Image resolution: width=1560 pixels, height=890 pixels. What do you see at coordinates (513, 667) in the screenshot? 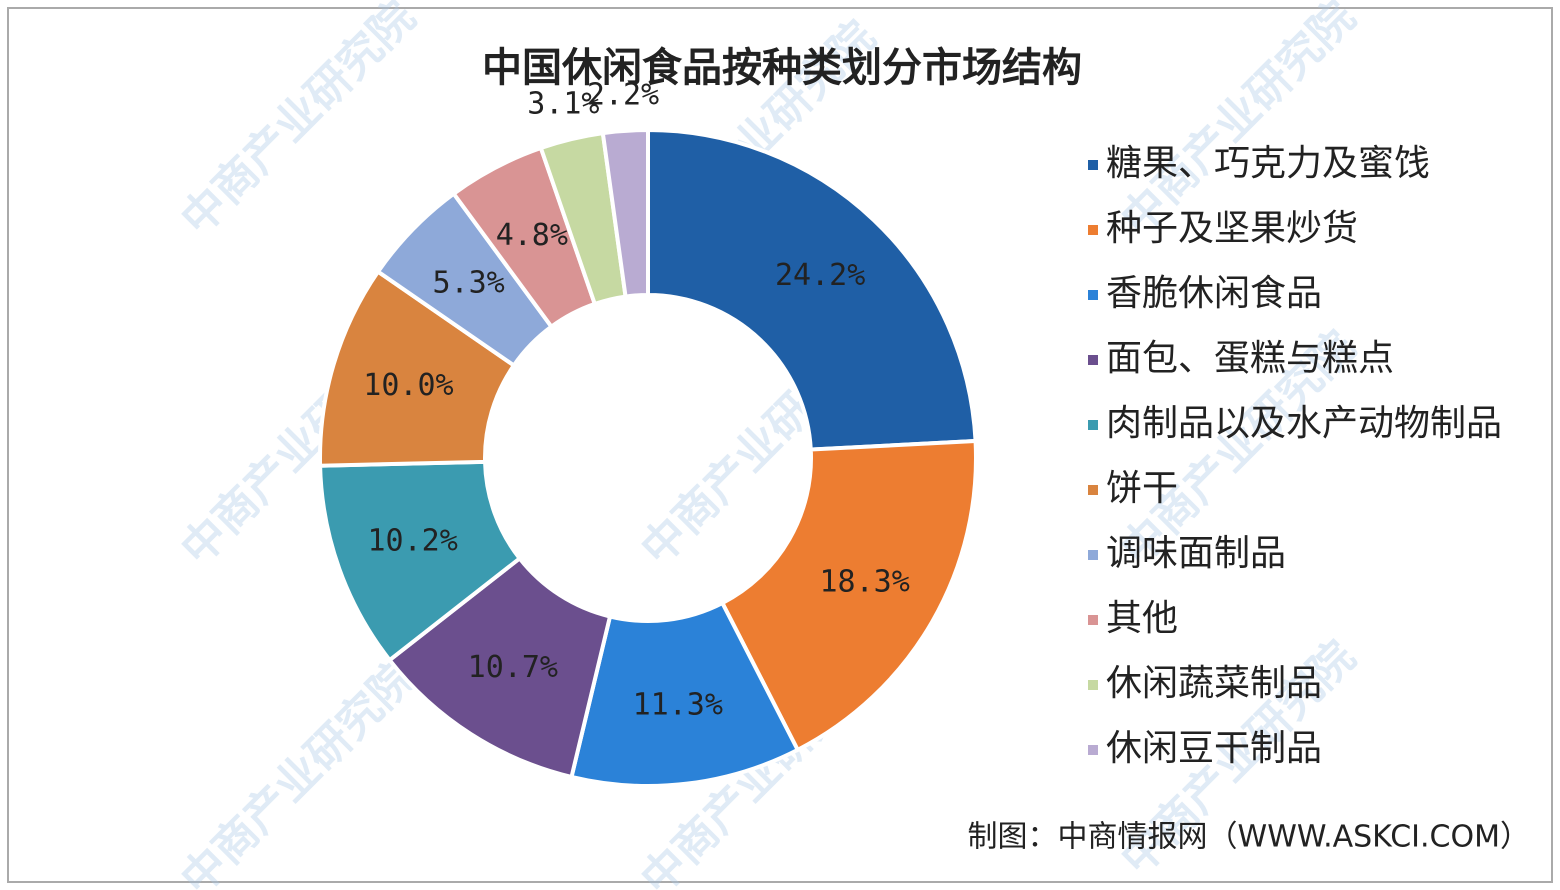
I see `data-label: 10.7%` at bounding box center [513, 667].